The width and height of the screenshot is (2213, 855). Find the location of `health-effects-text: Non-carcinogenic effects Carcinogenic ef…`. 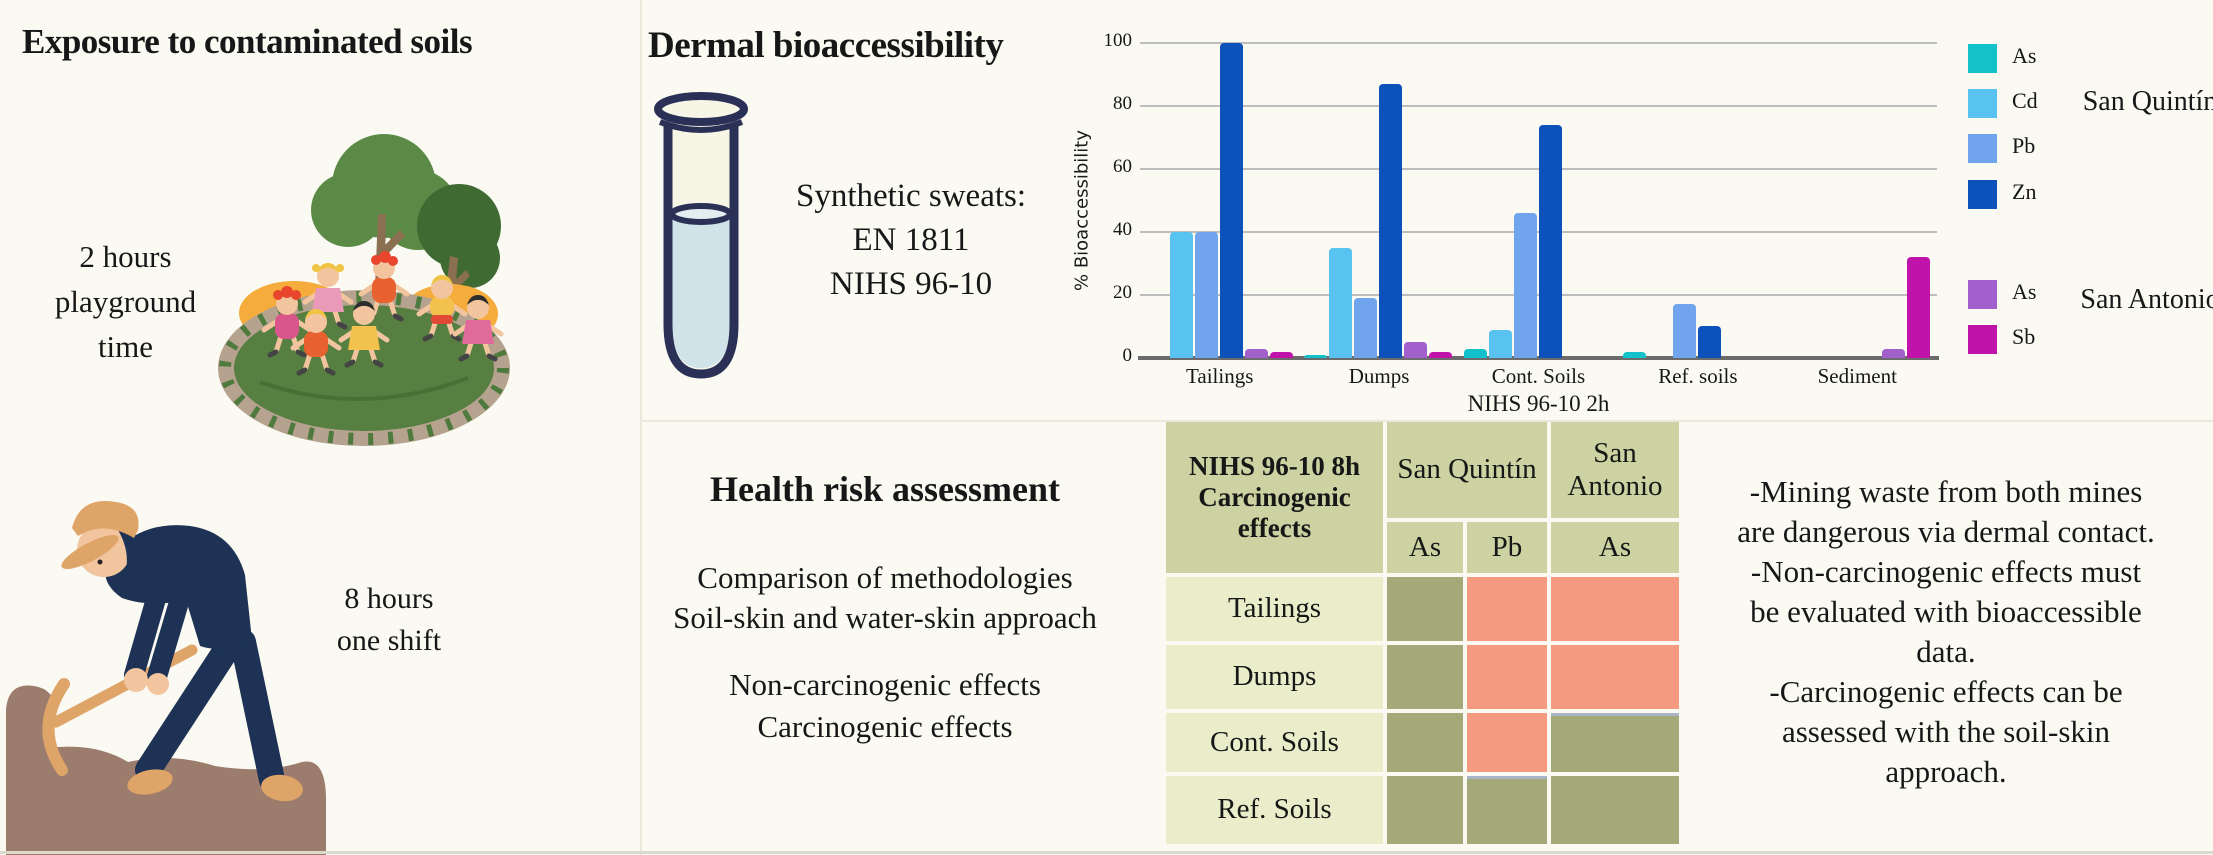

health-effects-text: Non-carcinogenic effects Carcinogenic ef… is located at coordinates (885, 706).